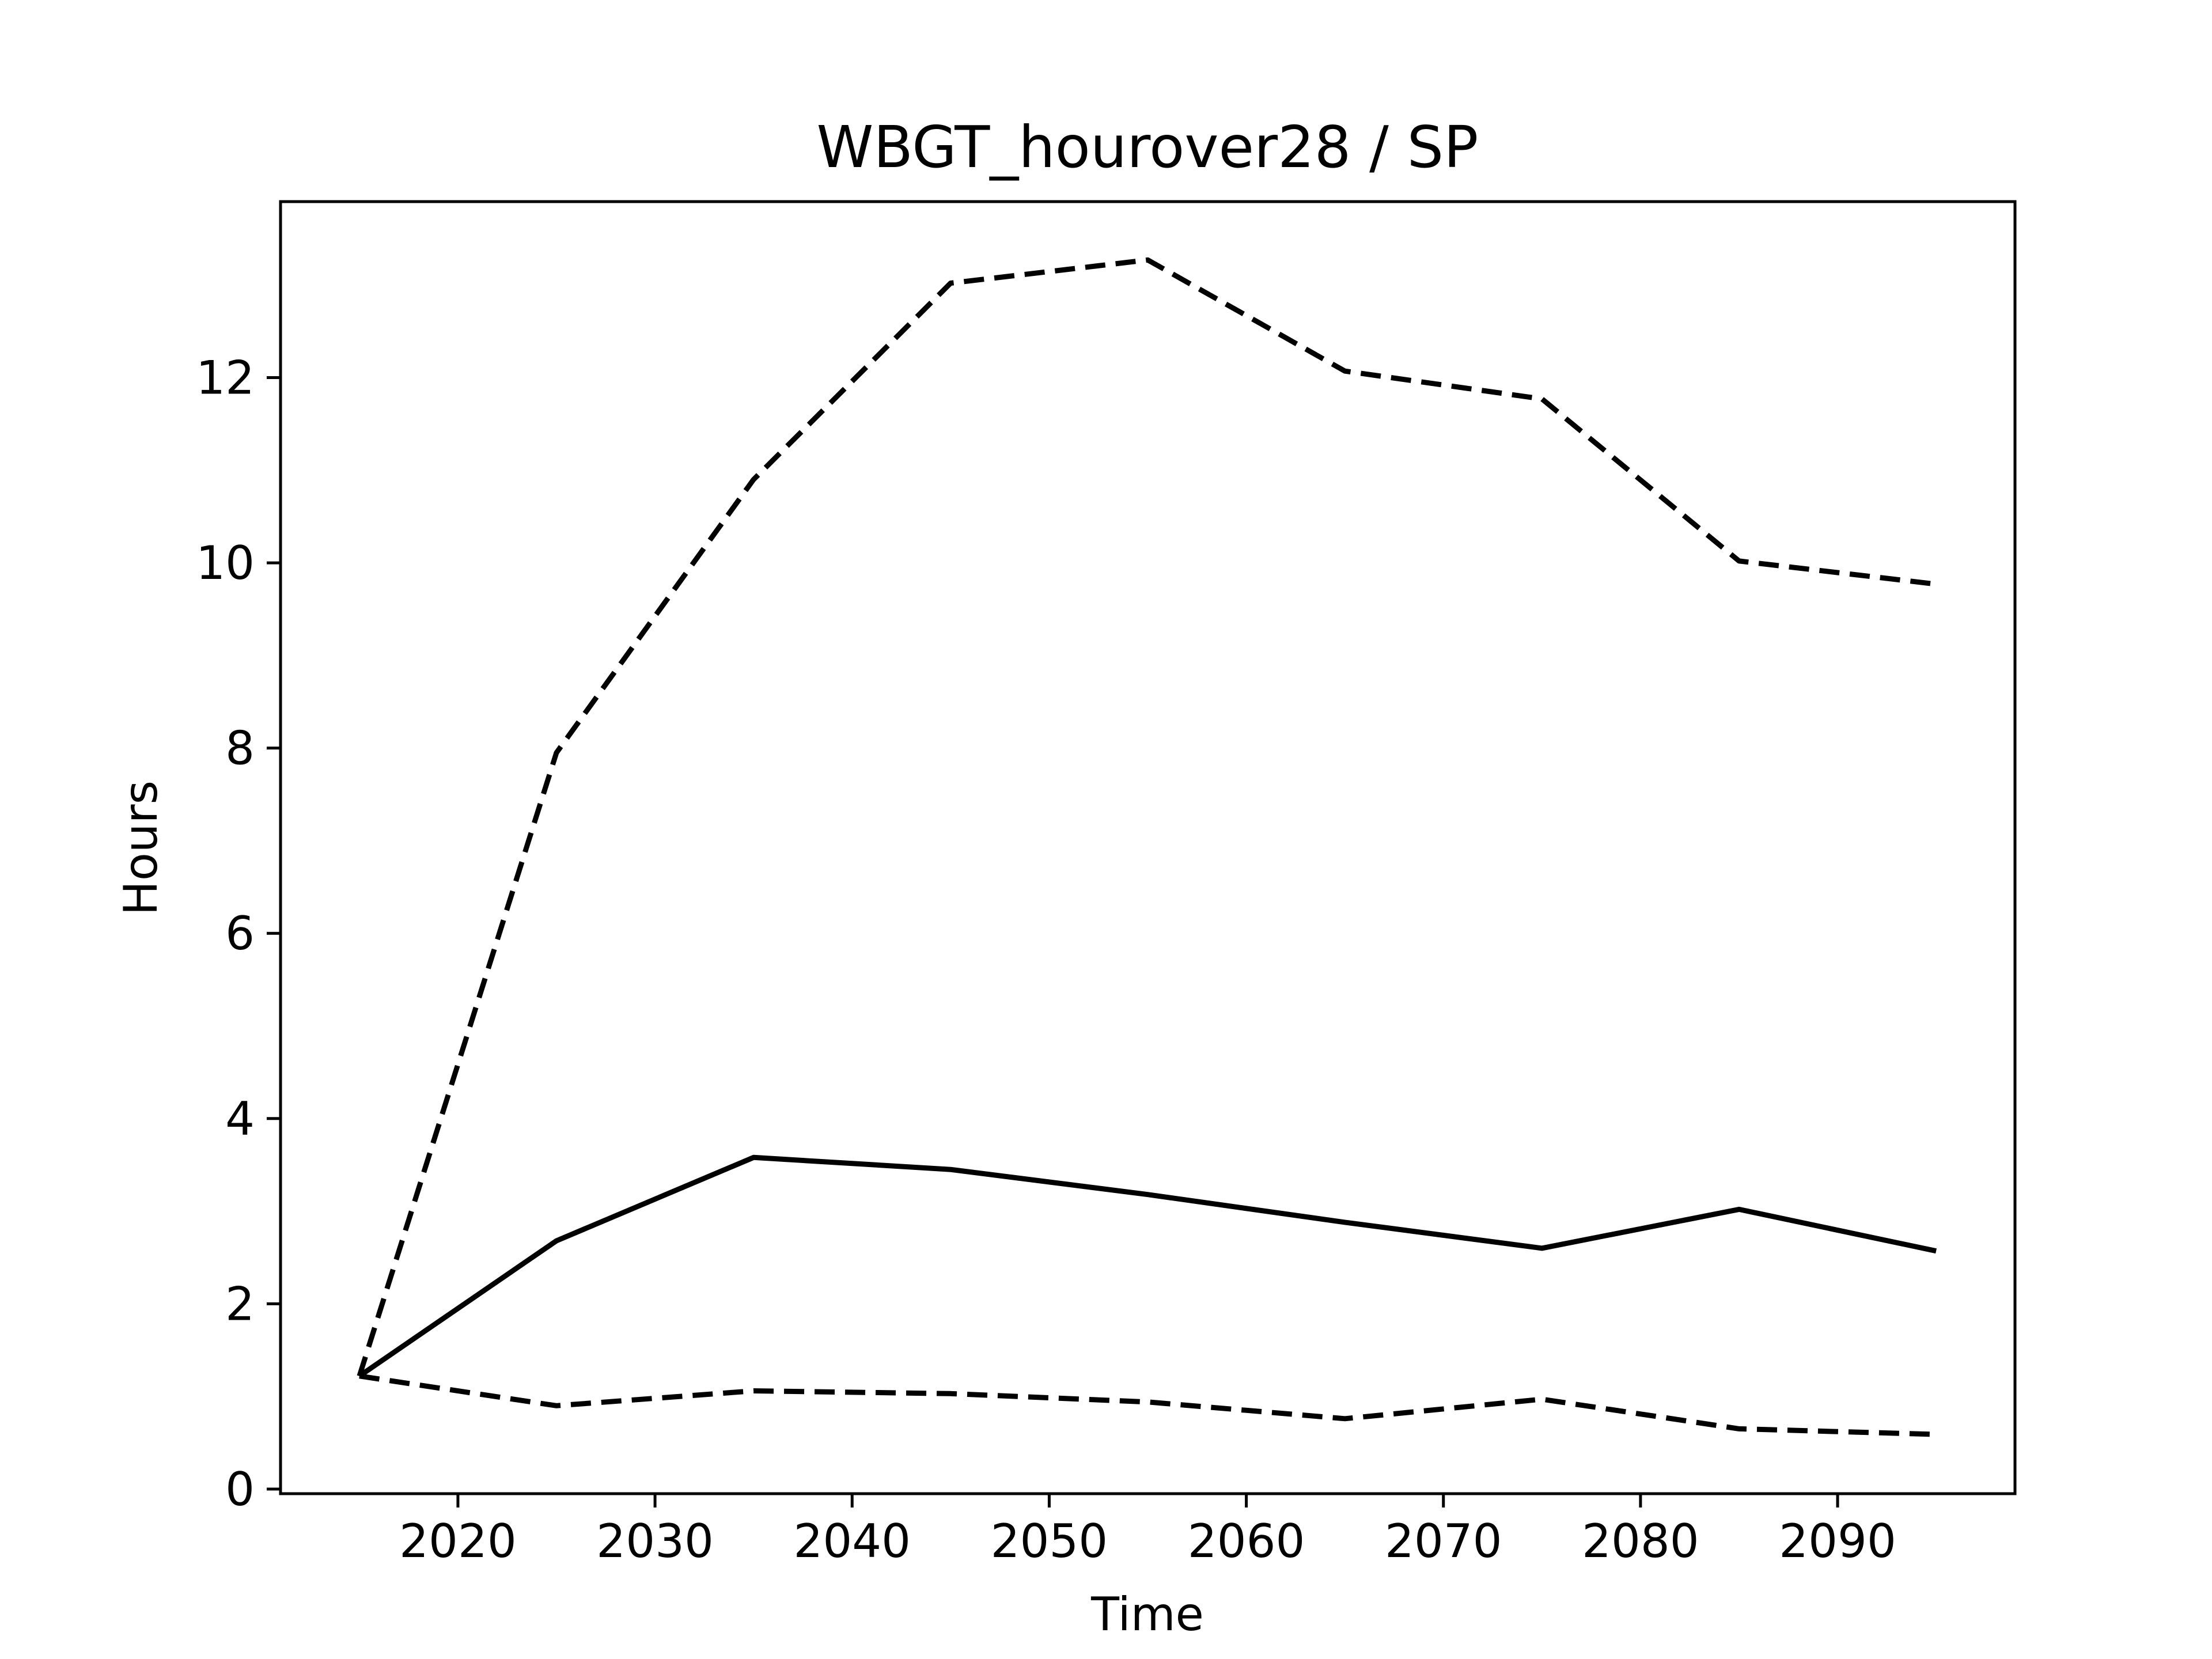 The height and width of the screenshot is (1659, 2212). Describe the element at coordinates (240, 748) in the screenshot. I see `y-tick-label: 8` at that location.